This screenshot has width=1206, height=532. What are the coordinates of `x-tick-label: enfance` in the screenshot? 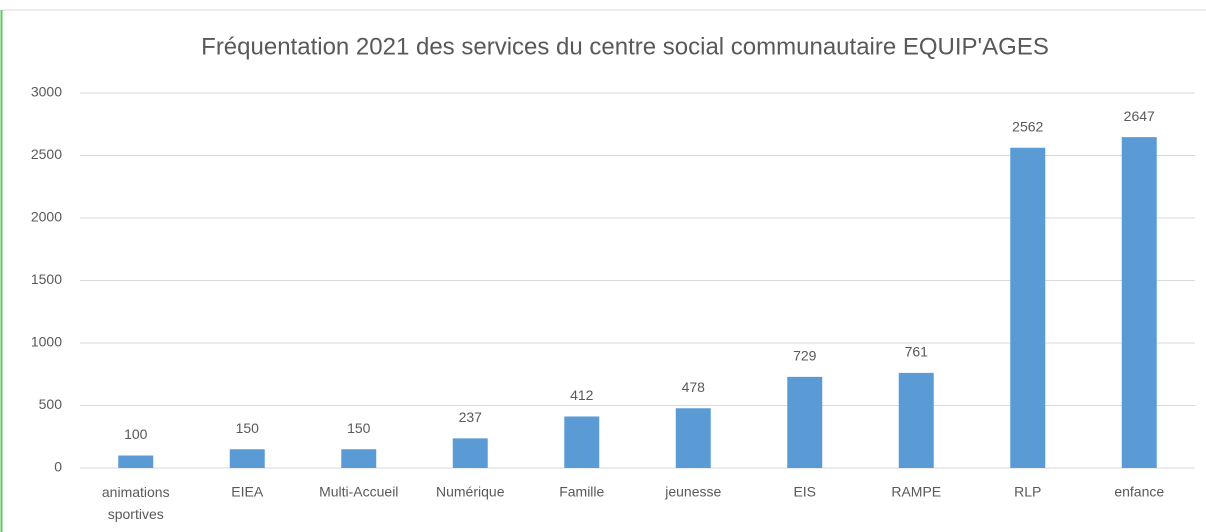 It's located at (1139, 492).